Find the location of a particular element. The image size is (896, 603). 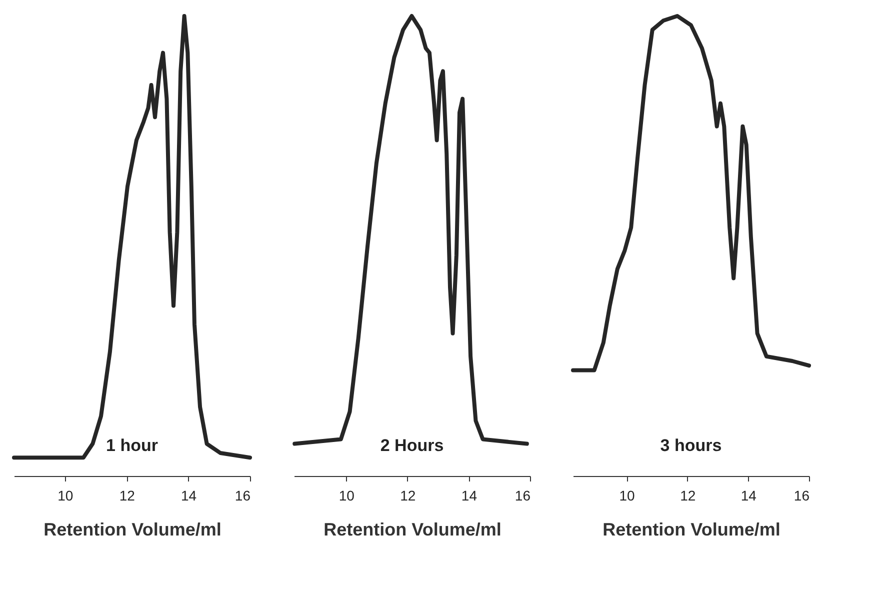

annotation: 3 hours is located at coordinates (691, 445).